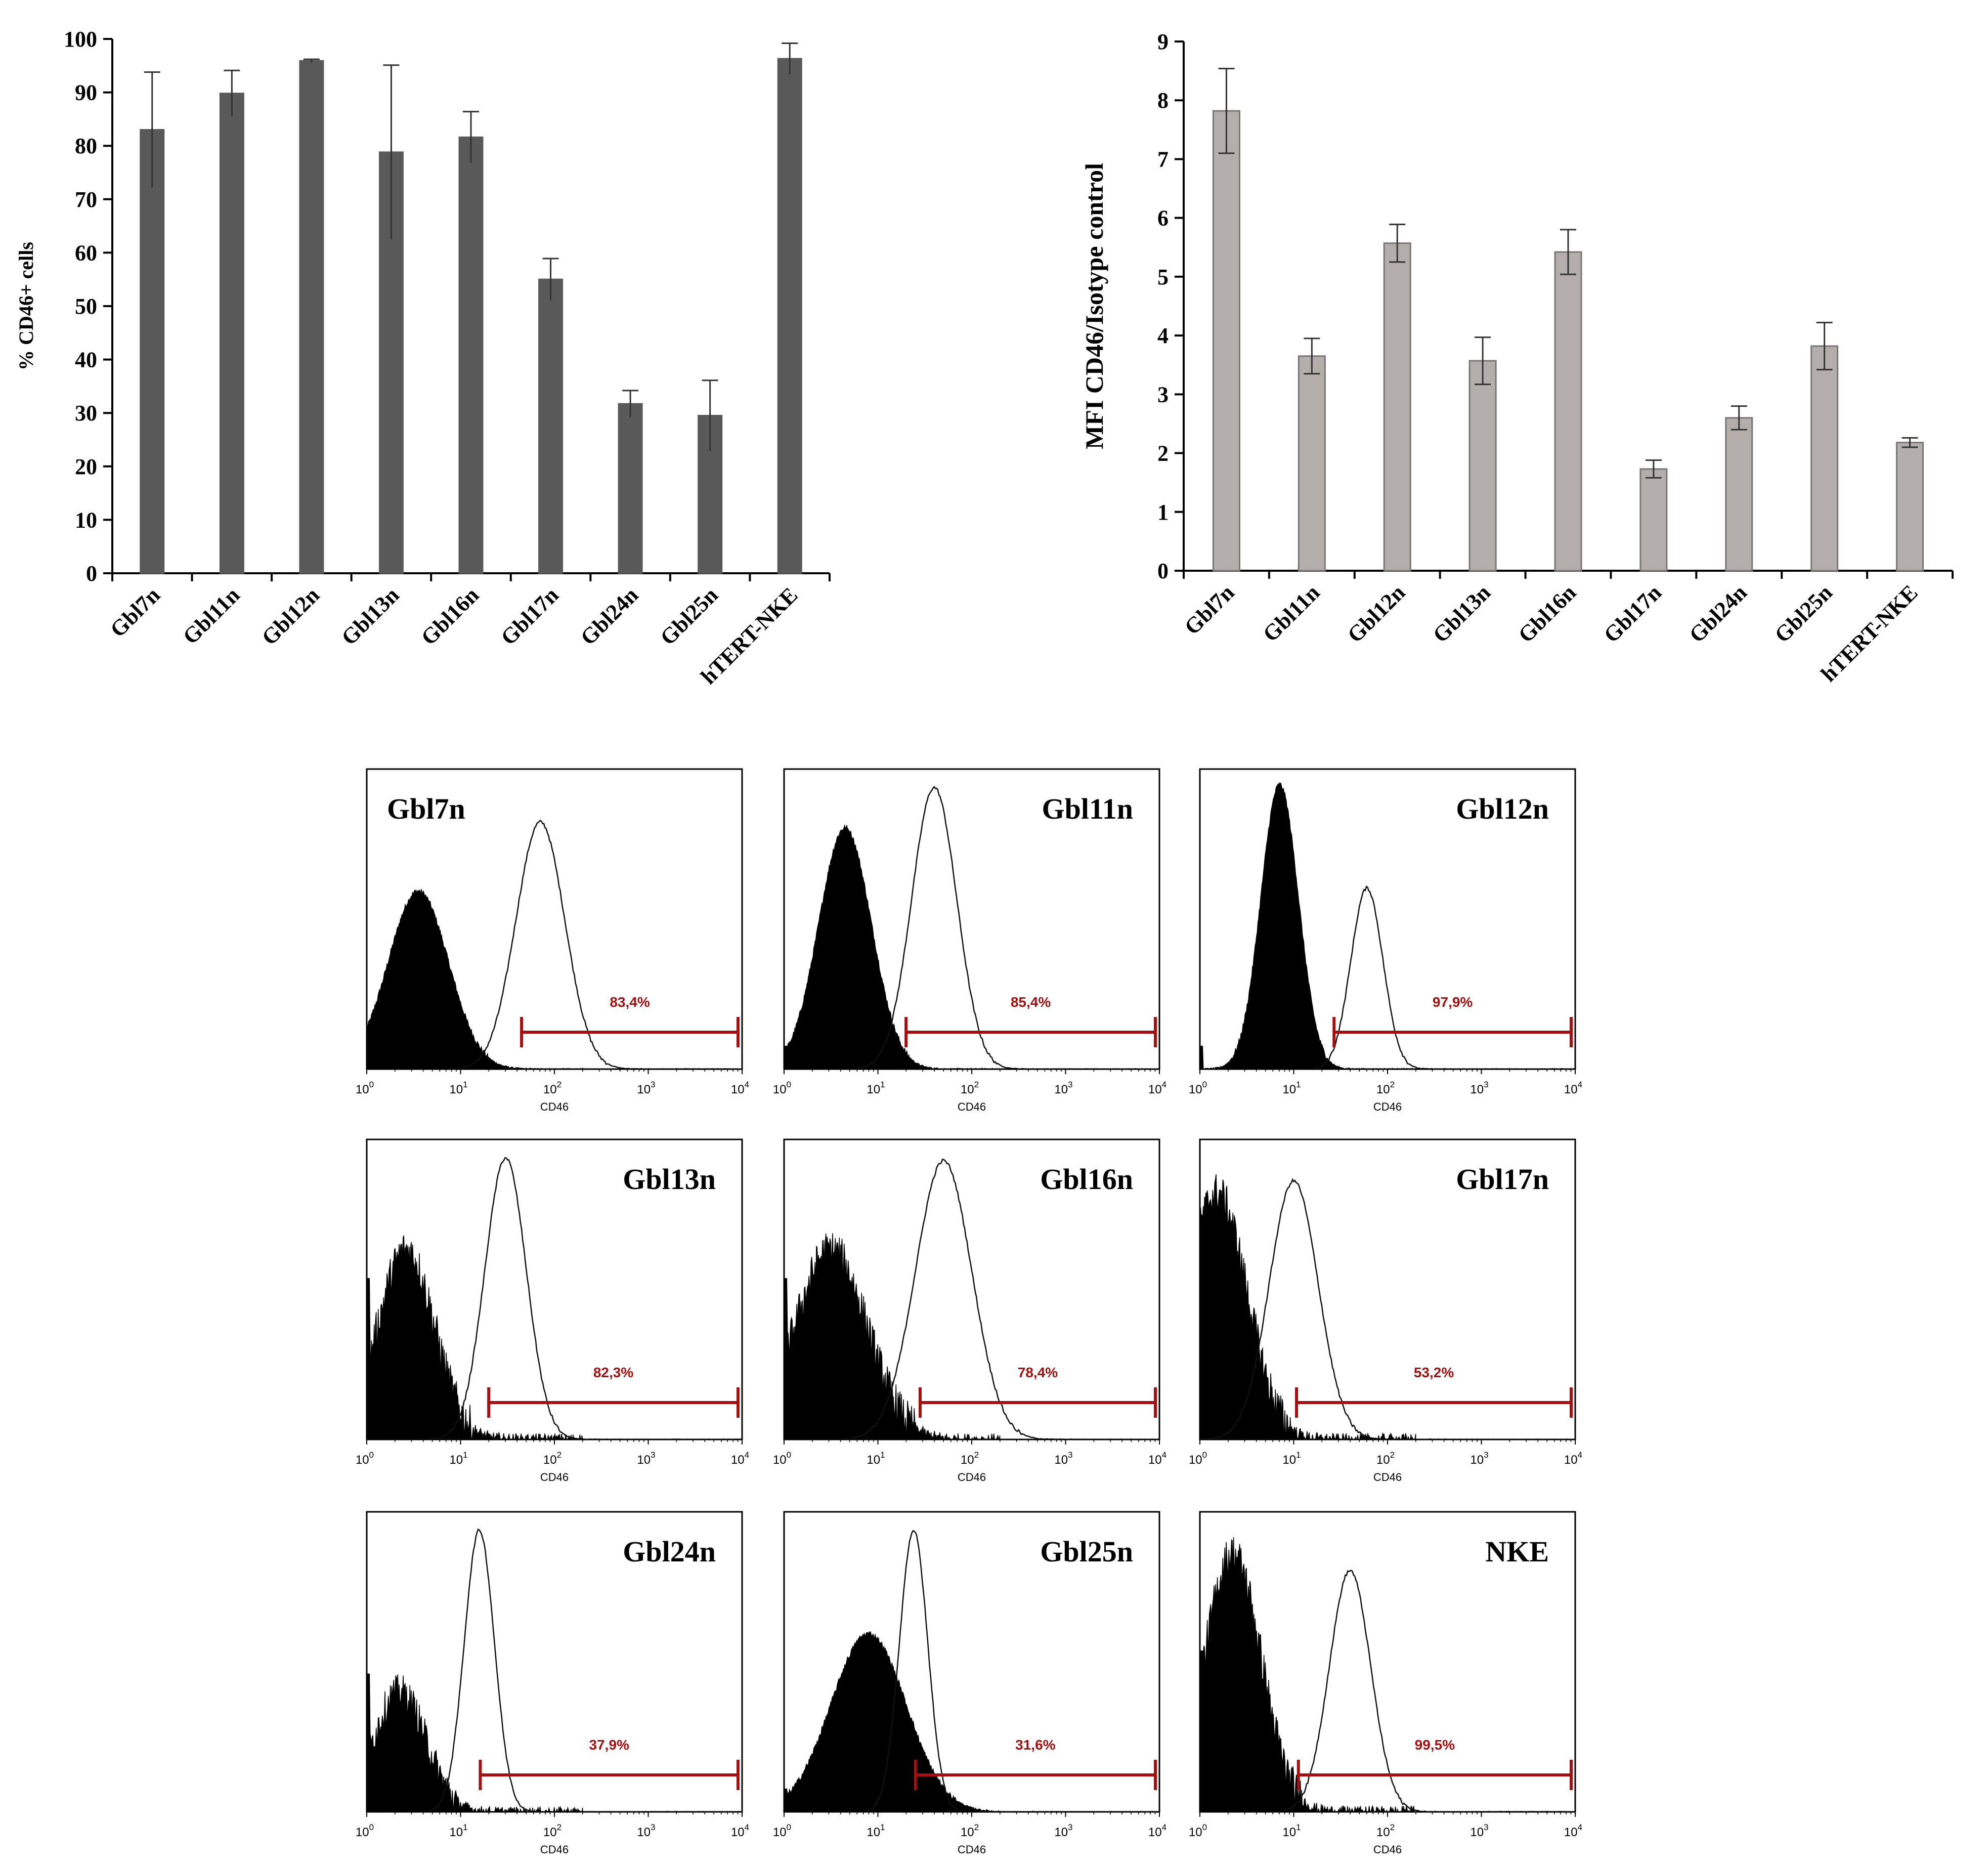 The width and height of the screenshot is (1988, 1866). Describe the element at coordinates (630, 1002) in the screenshot. I see `gate-percent-label: 83,4%` at that location.